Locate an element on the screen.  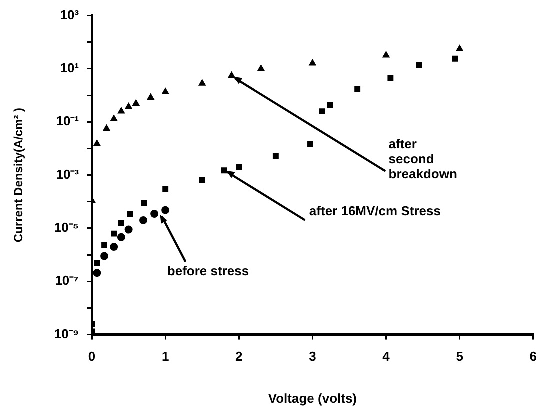
y-tick-label: 10¹ is located at coordinates (70, 68).